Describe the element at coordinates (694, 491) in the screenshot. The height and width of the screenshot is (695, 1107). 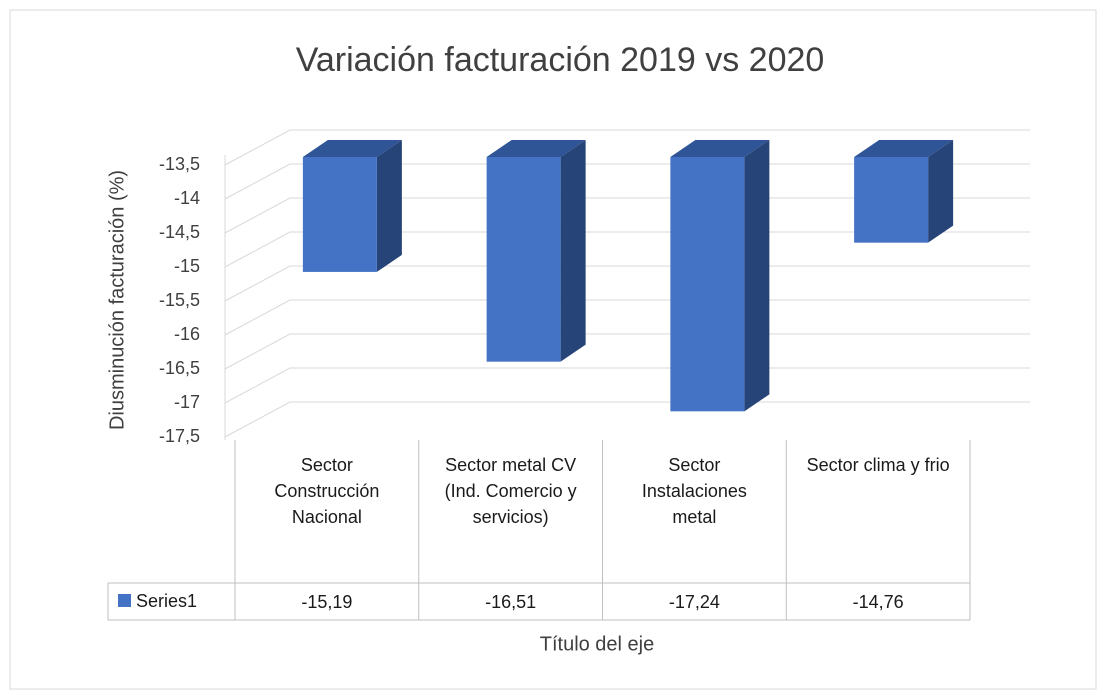
I see `x-tick-label: Sector Instalaciones metal` at that location.